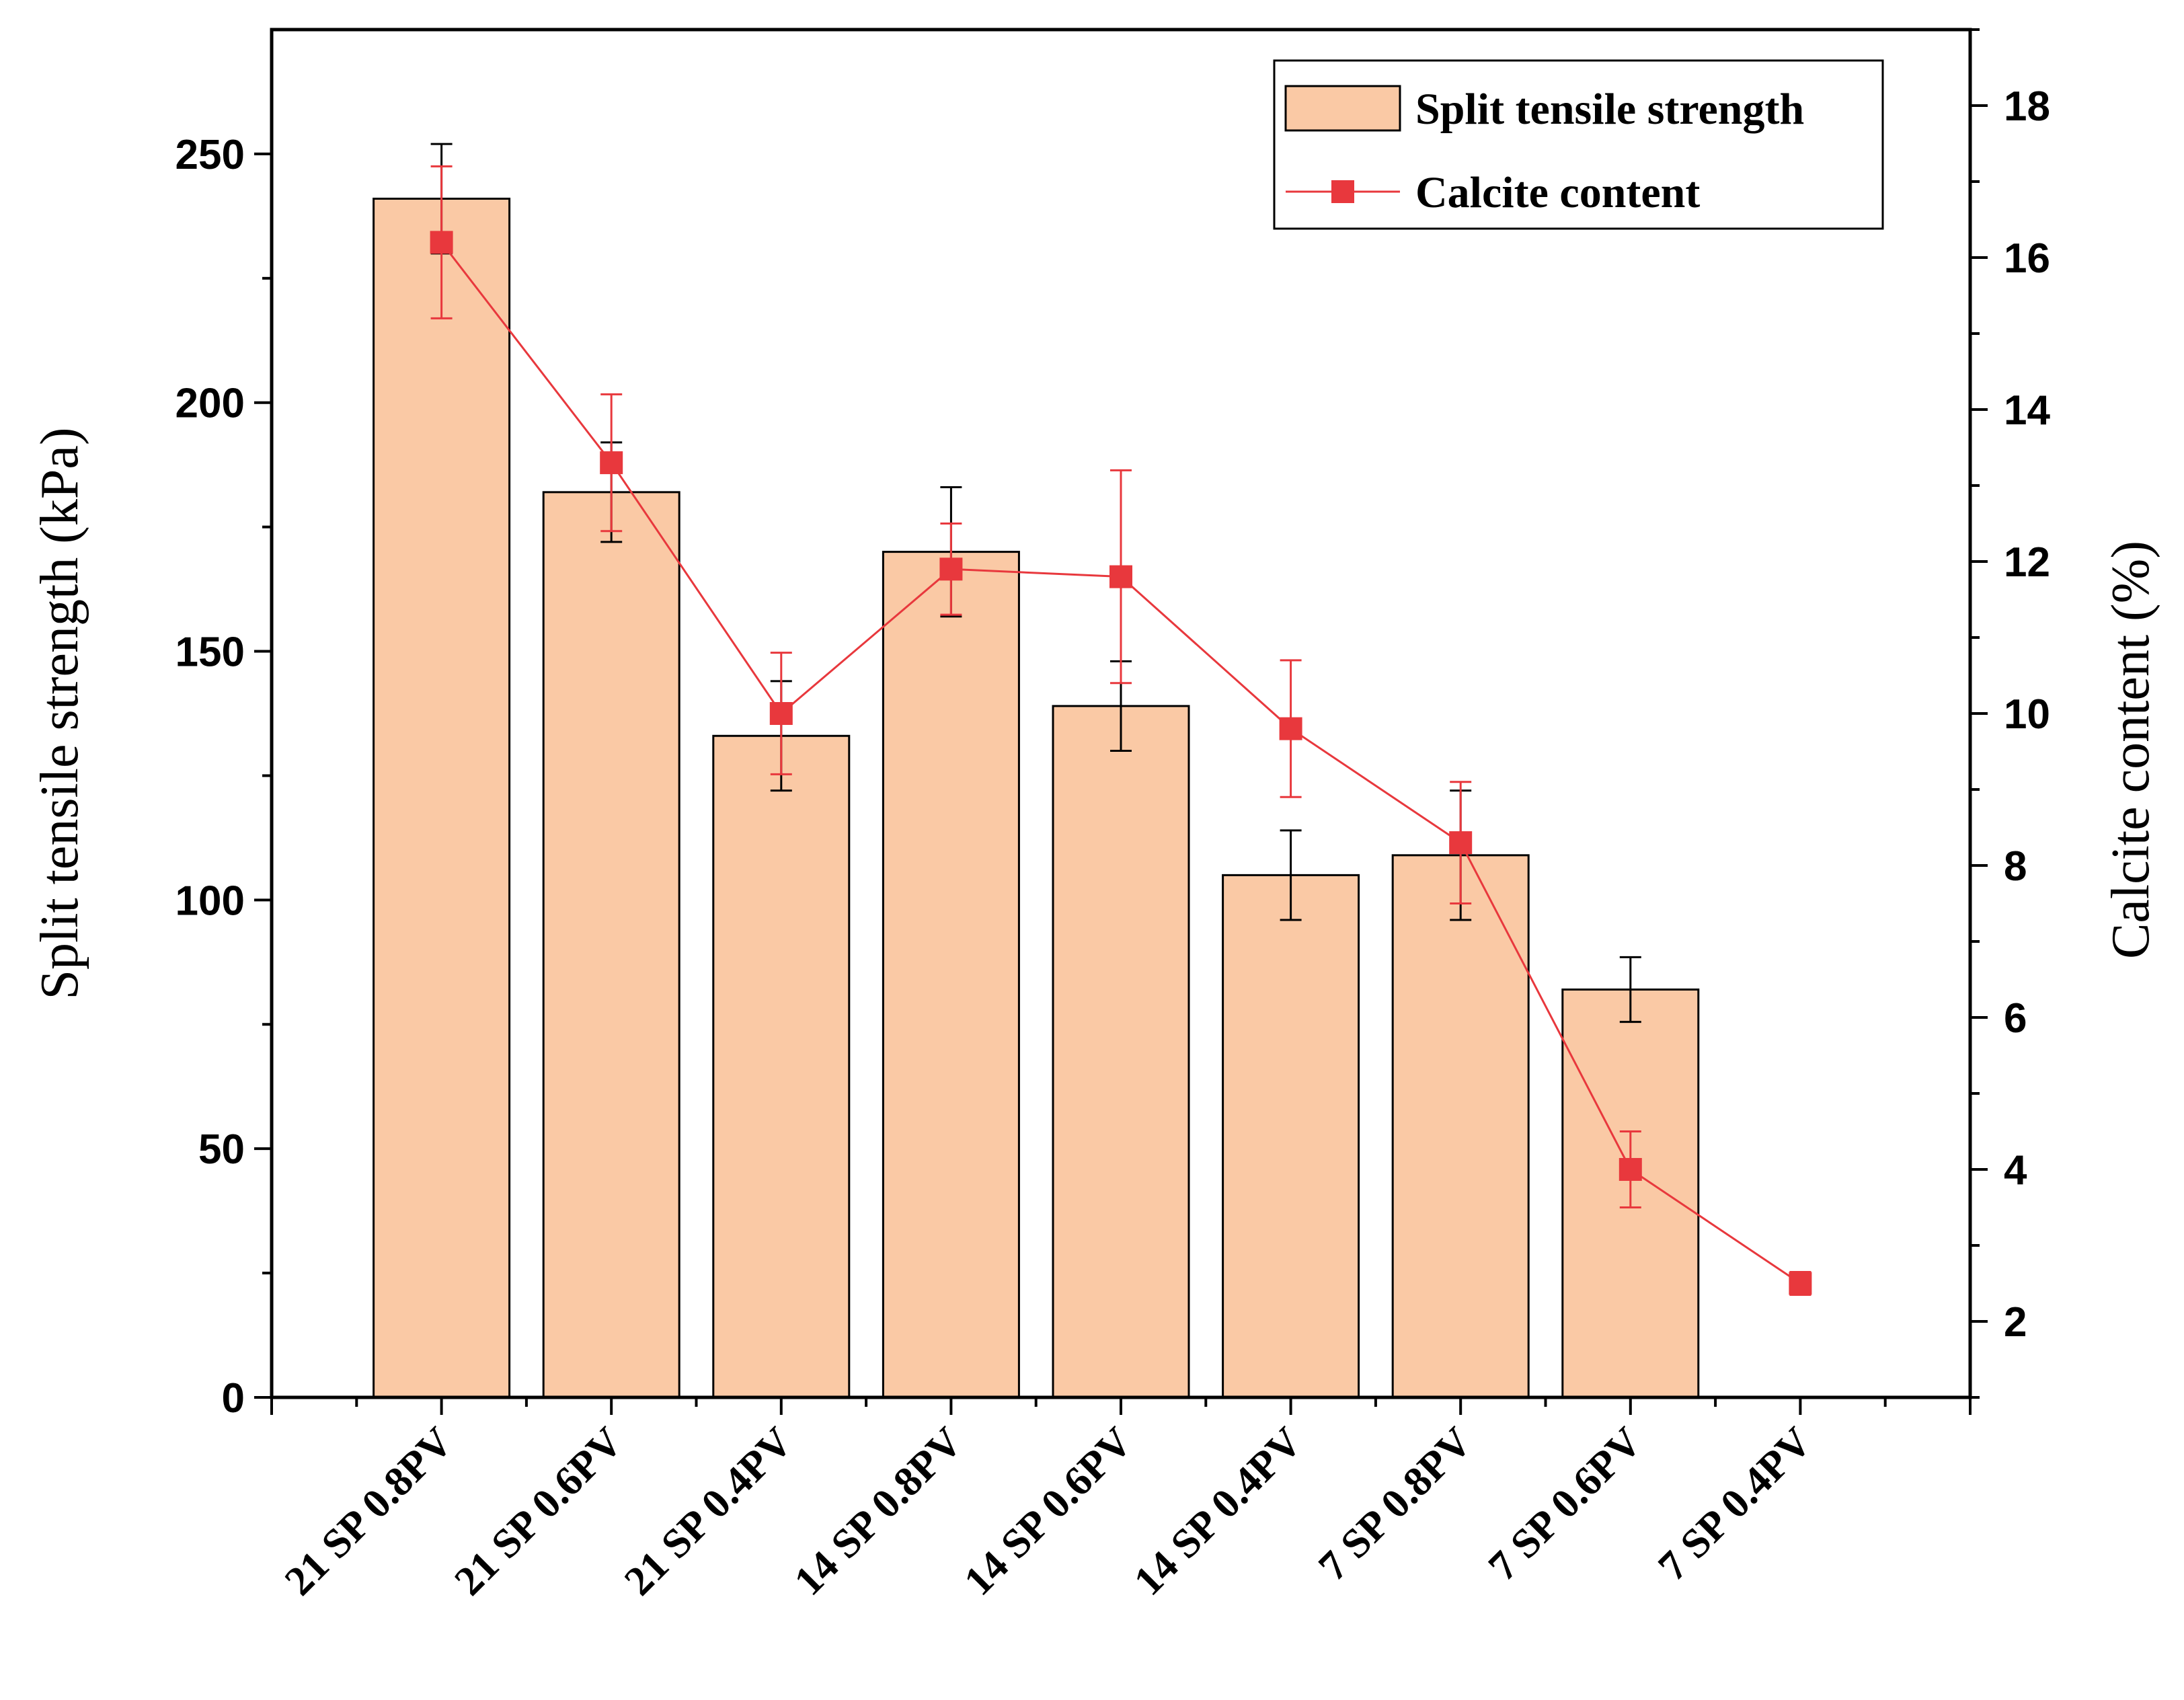 The width and height of the screenshot is (2184, 1700). I want to click on y-tick-label: 50, so click(221, 1150).